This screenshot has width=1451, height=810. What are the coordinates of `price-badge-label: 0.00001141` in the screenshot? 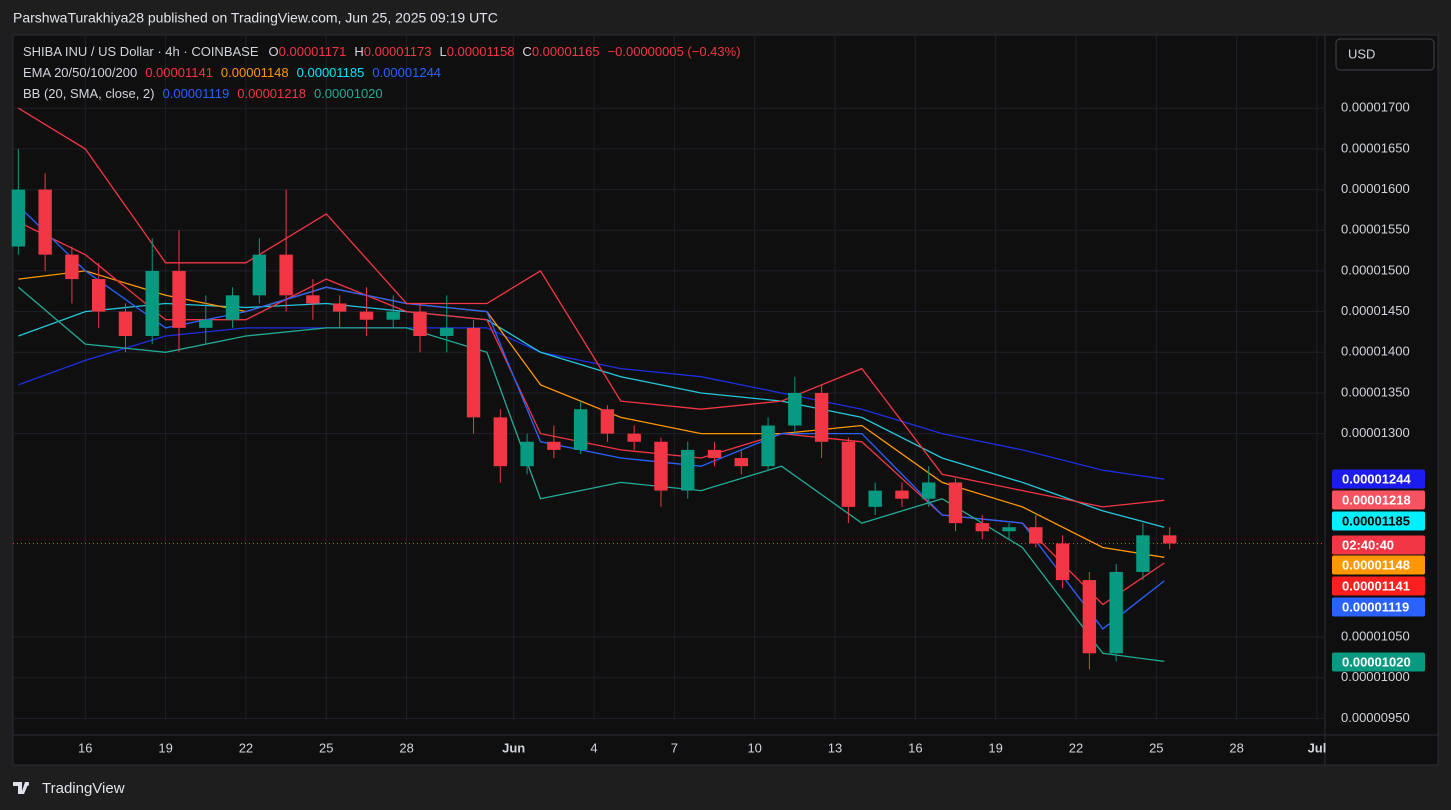 It's located at (1376, 585).